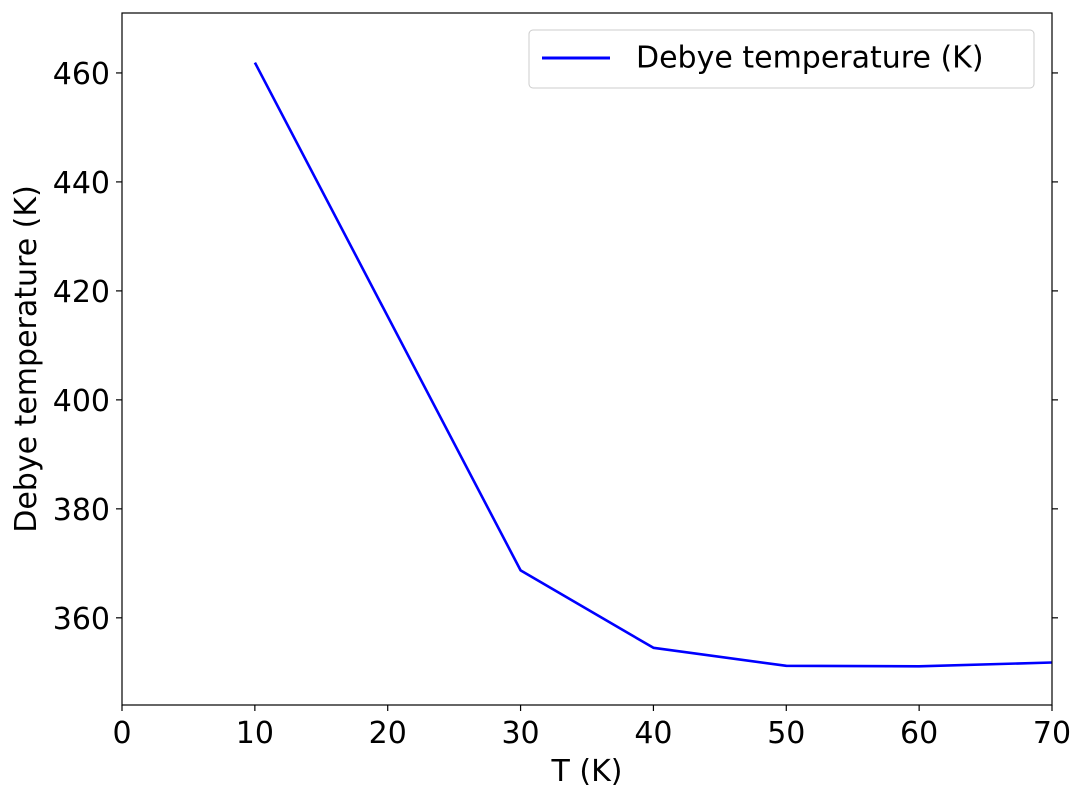 This screenshot has width=1083, height=797. What do you see at coordinates (26, 359) in the screenshot?
I see `y-axis-label: Debye temperature (K)` at bounding box center [26, 359].